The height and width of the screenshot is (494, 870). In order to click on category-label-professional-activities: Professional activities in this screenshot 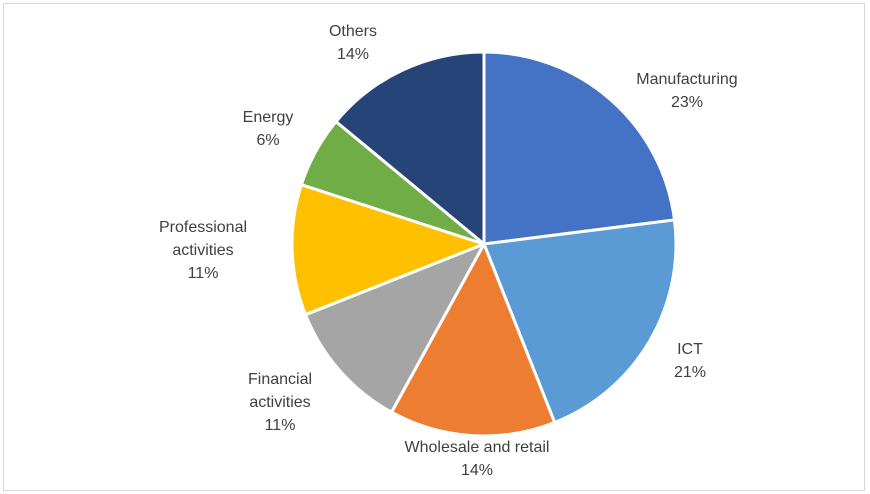, I will do `click(203, 239)`.